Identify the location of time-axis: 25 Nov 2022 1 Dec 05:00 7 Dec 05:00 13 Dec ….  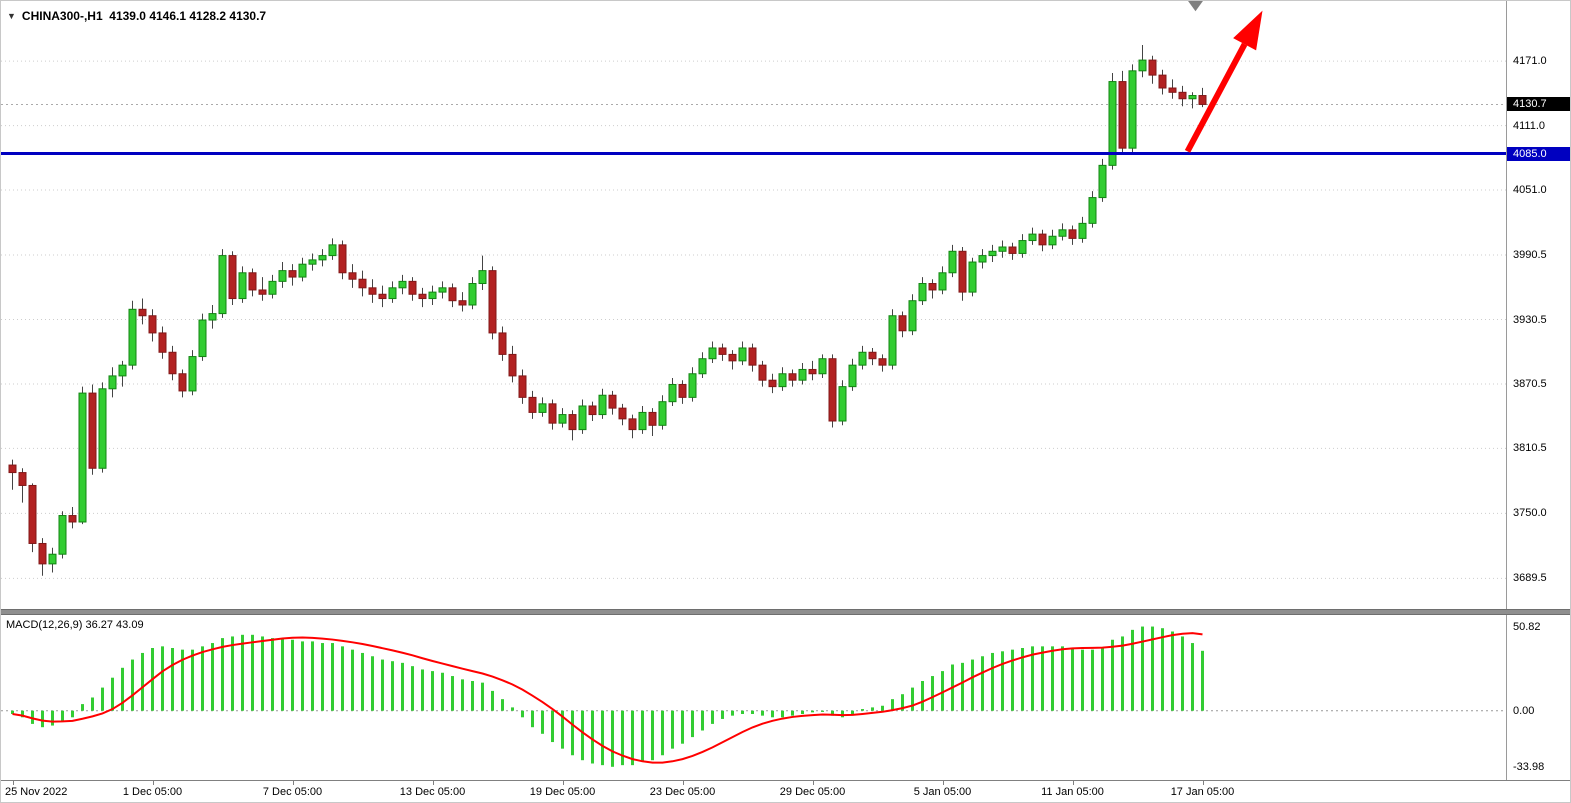
(785, 791).